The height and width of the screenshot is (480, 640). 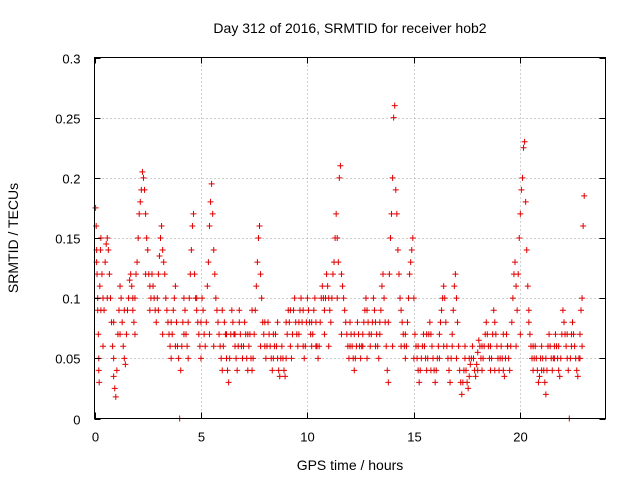 I want to click on y-tick-label: 0.15, so click(x=67, y=239).